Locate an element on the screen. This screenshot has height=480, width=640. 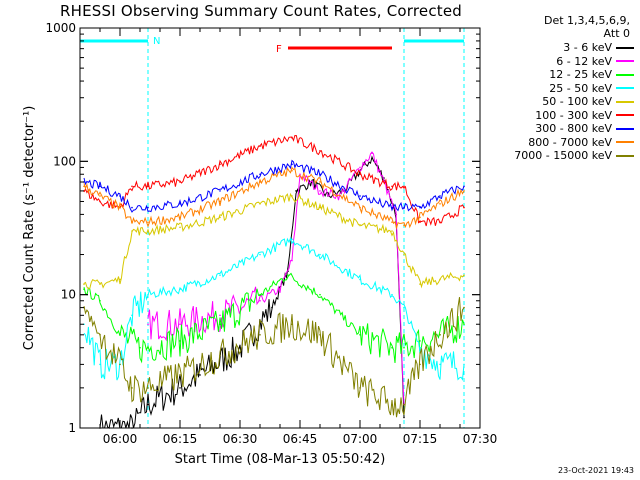
legend-entry-label: 100 - 300 keV is located at coordinates (573, 115).